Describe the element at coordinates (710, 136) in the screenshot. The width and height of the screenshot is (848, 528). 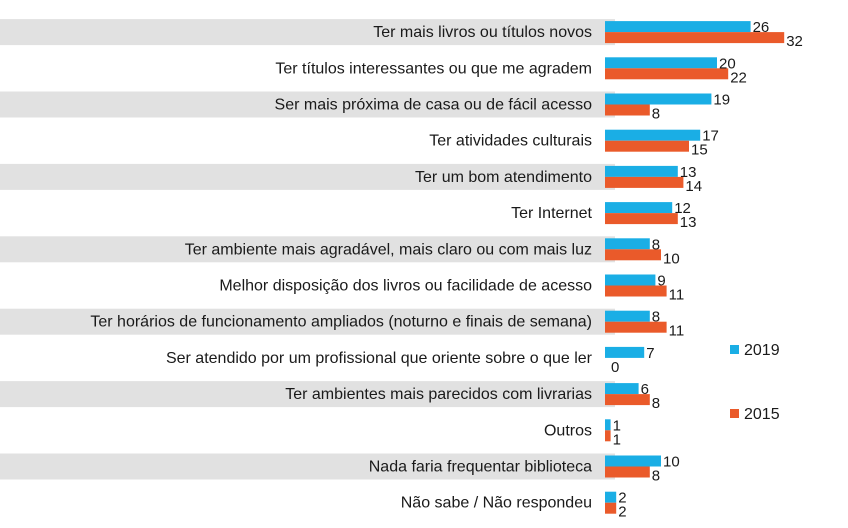
I see `value-label-2019: 17` at that location.